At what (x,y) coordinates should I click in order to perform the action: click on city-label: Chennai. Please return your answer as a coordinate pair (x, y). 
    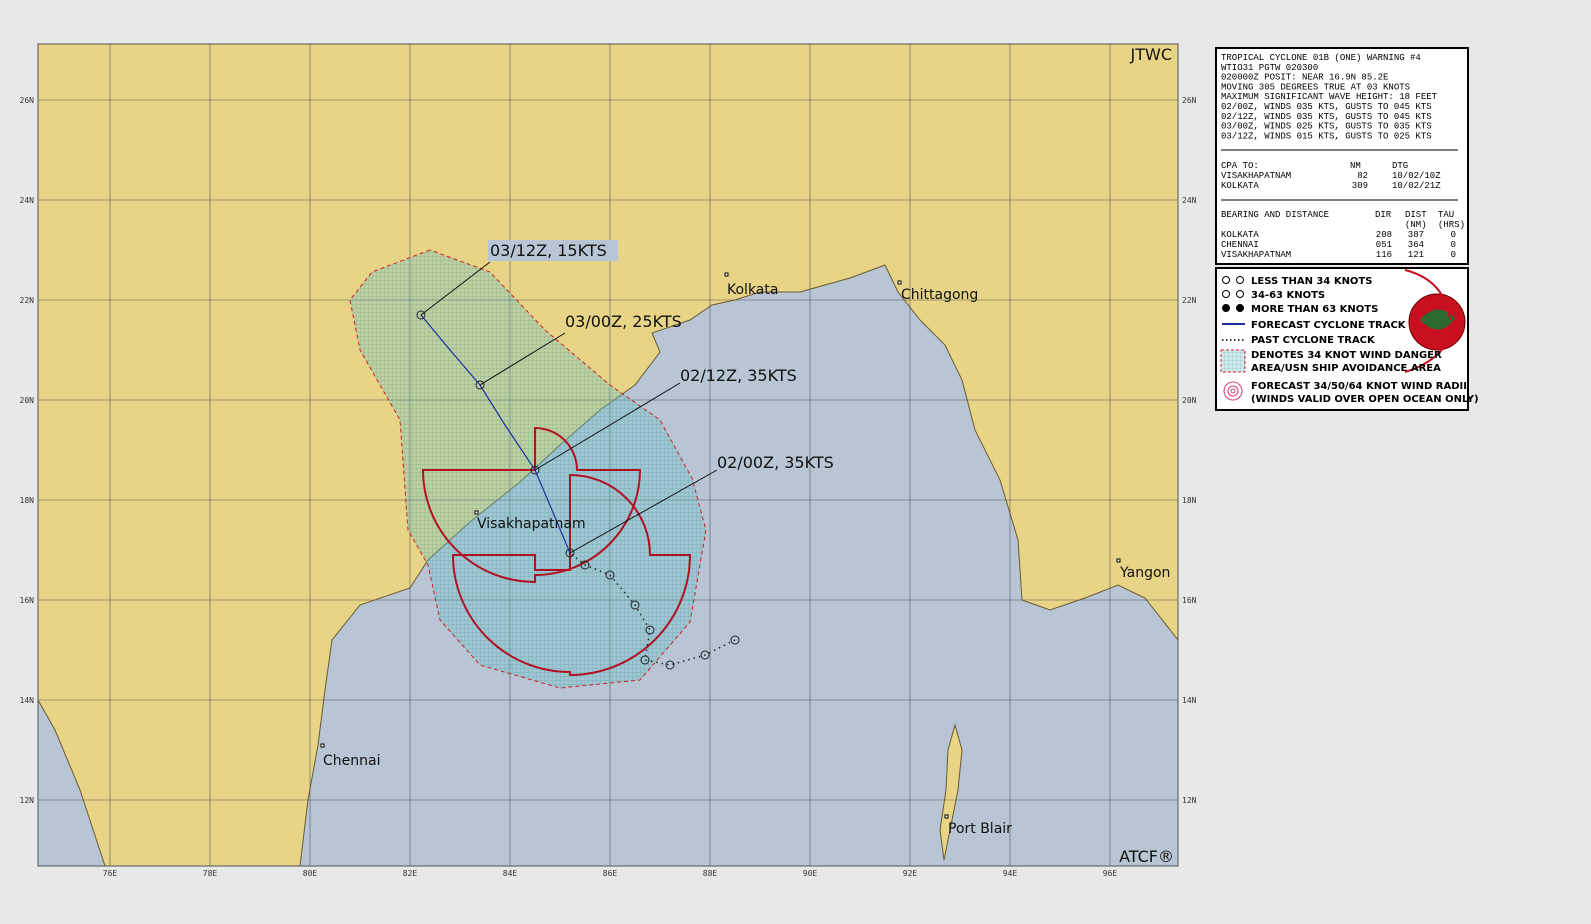
    Looking at the image, I should click on (351, 761).